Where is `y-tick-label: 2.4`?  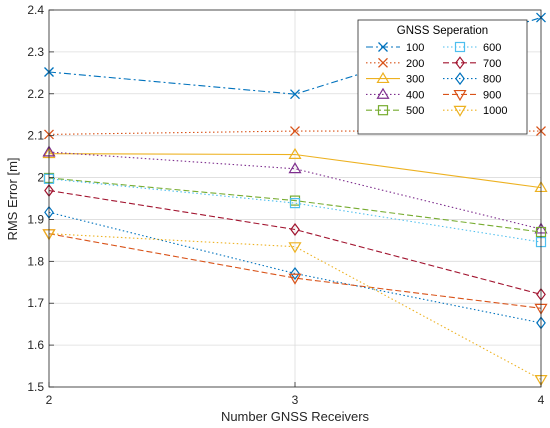 y-tick-label: 2.4 is located at coordinates (35, 10).